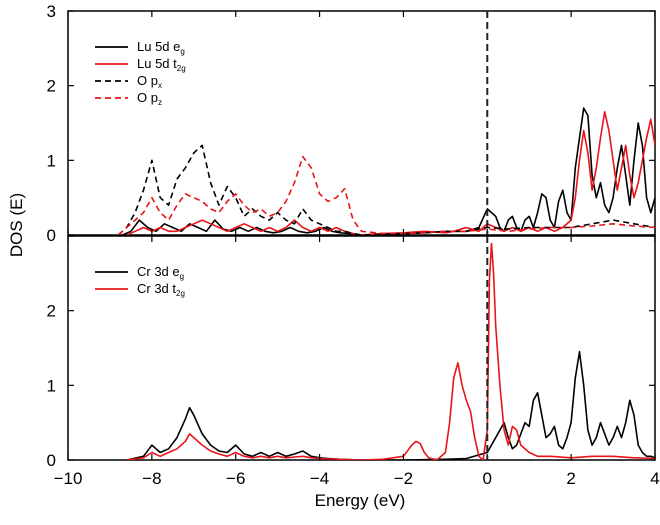 This screenshot has width=660, height=525. Describe the element at coordinates (360, 500) in the screenshot. I see `x-axis-title: Energy (eV)` at that location.